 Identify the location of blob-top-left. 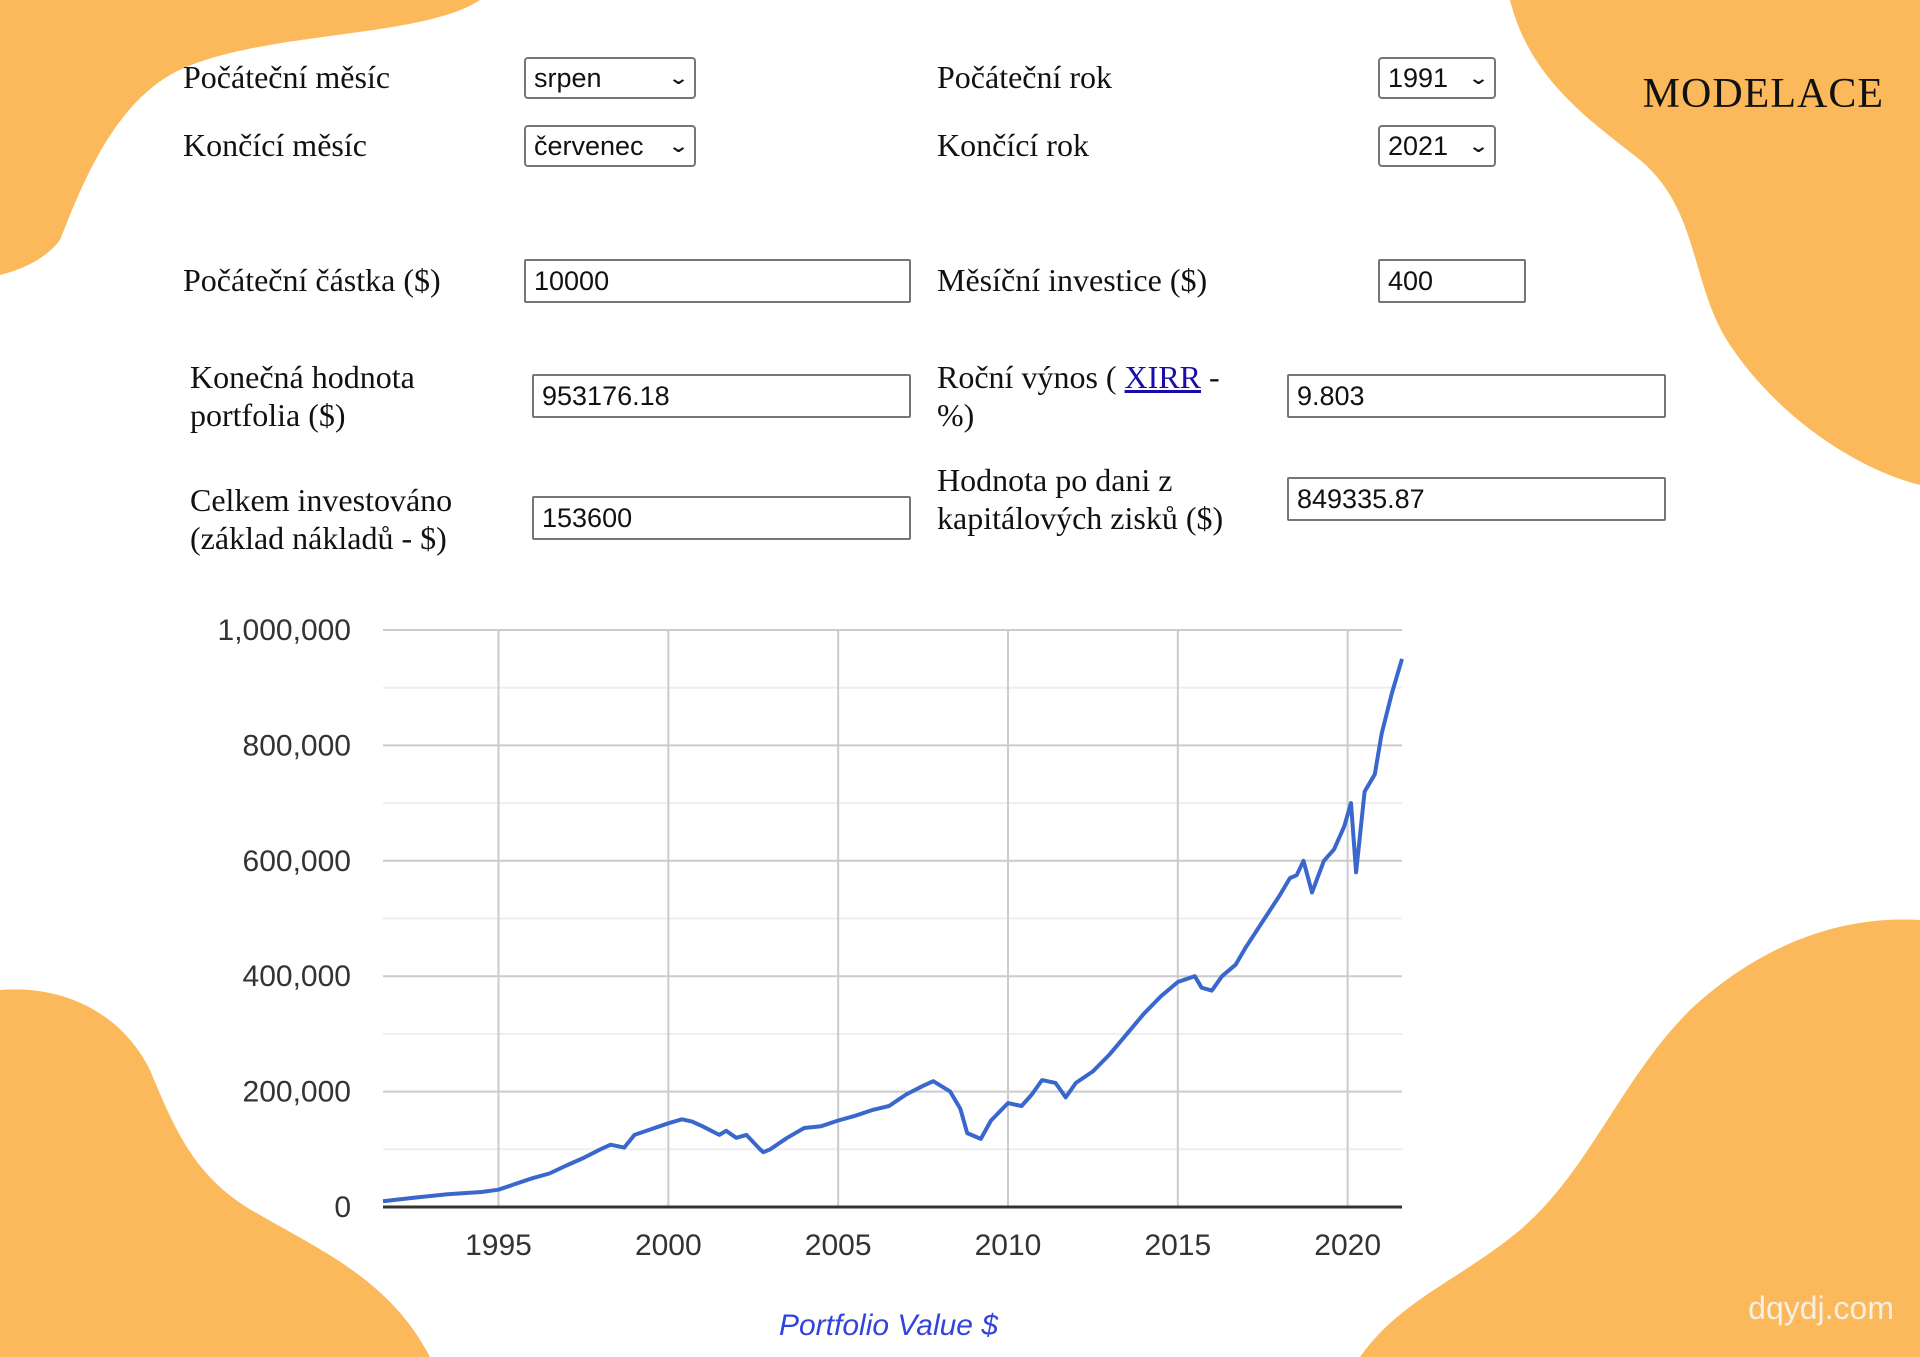
(240, 137).